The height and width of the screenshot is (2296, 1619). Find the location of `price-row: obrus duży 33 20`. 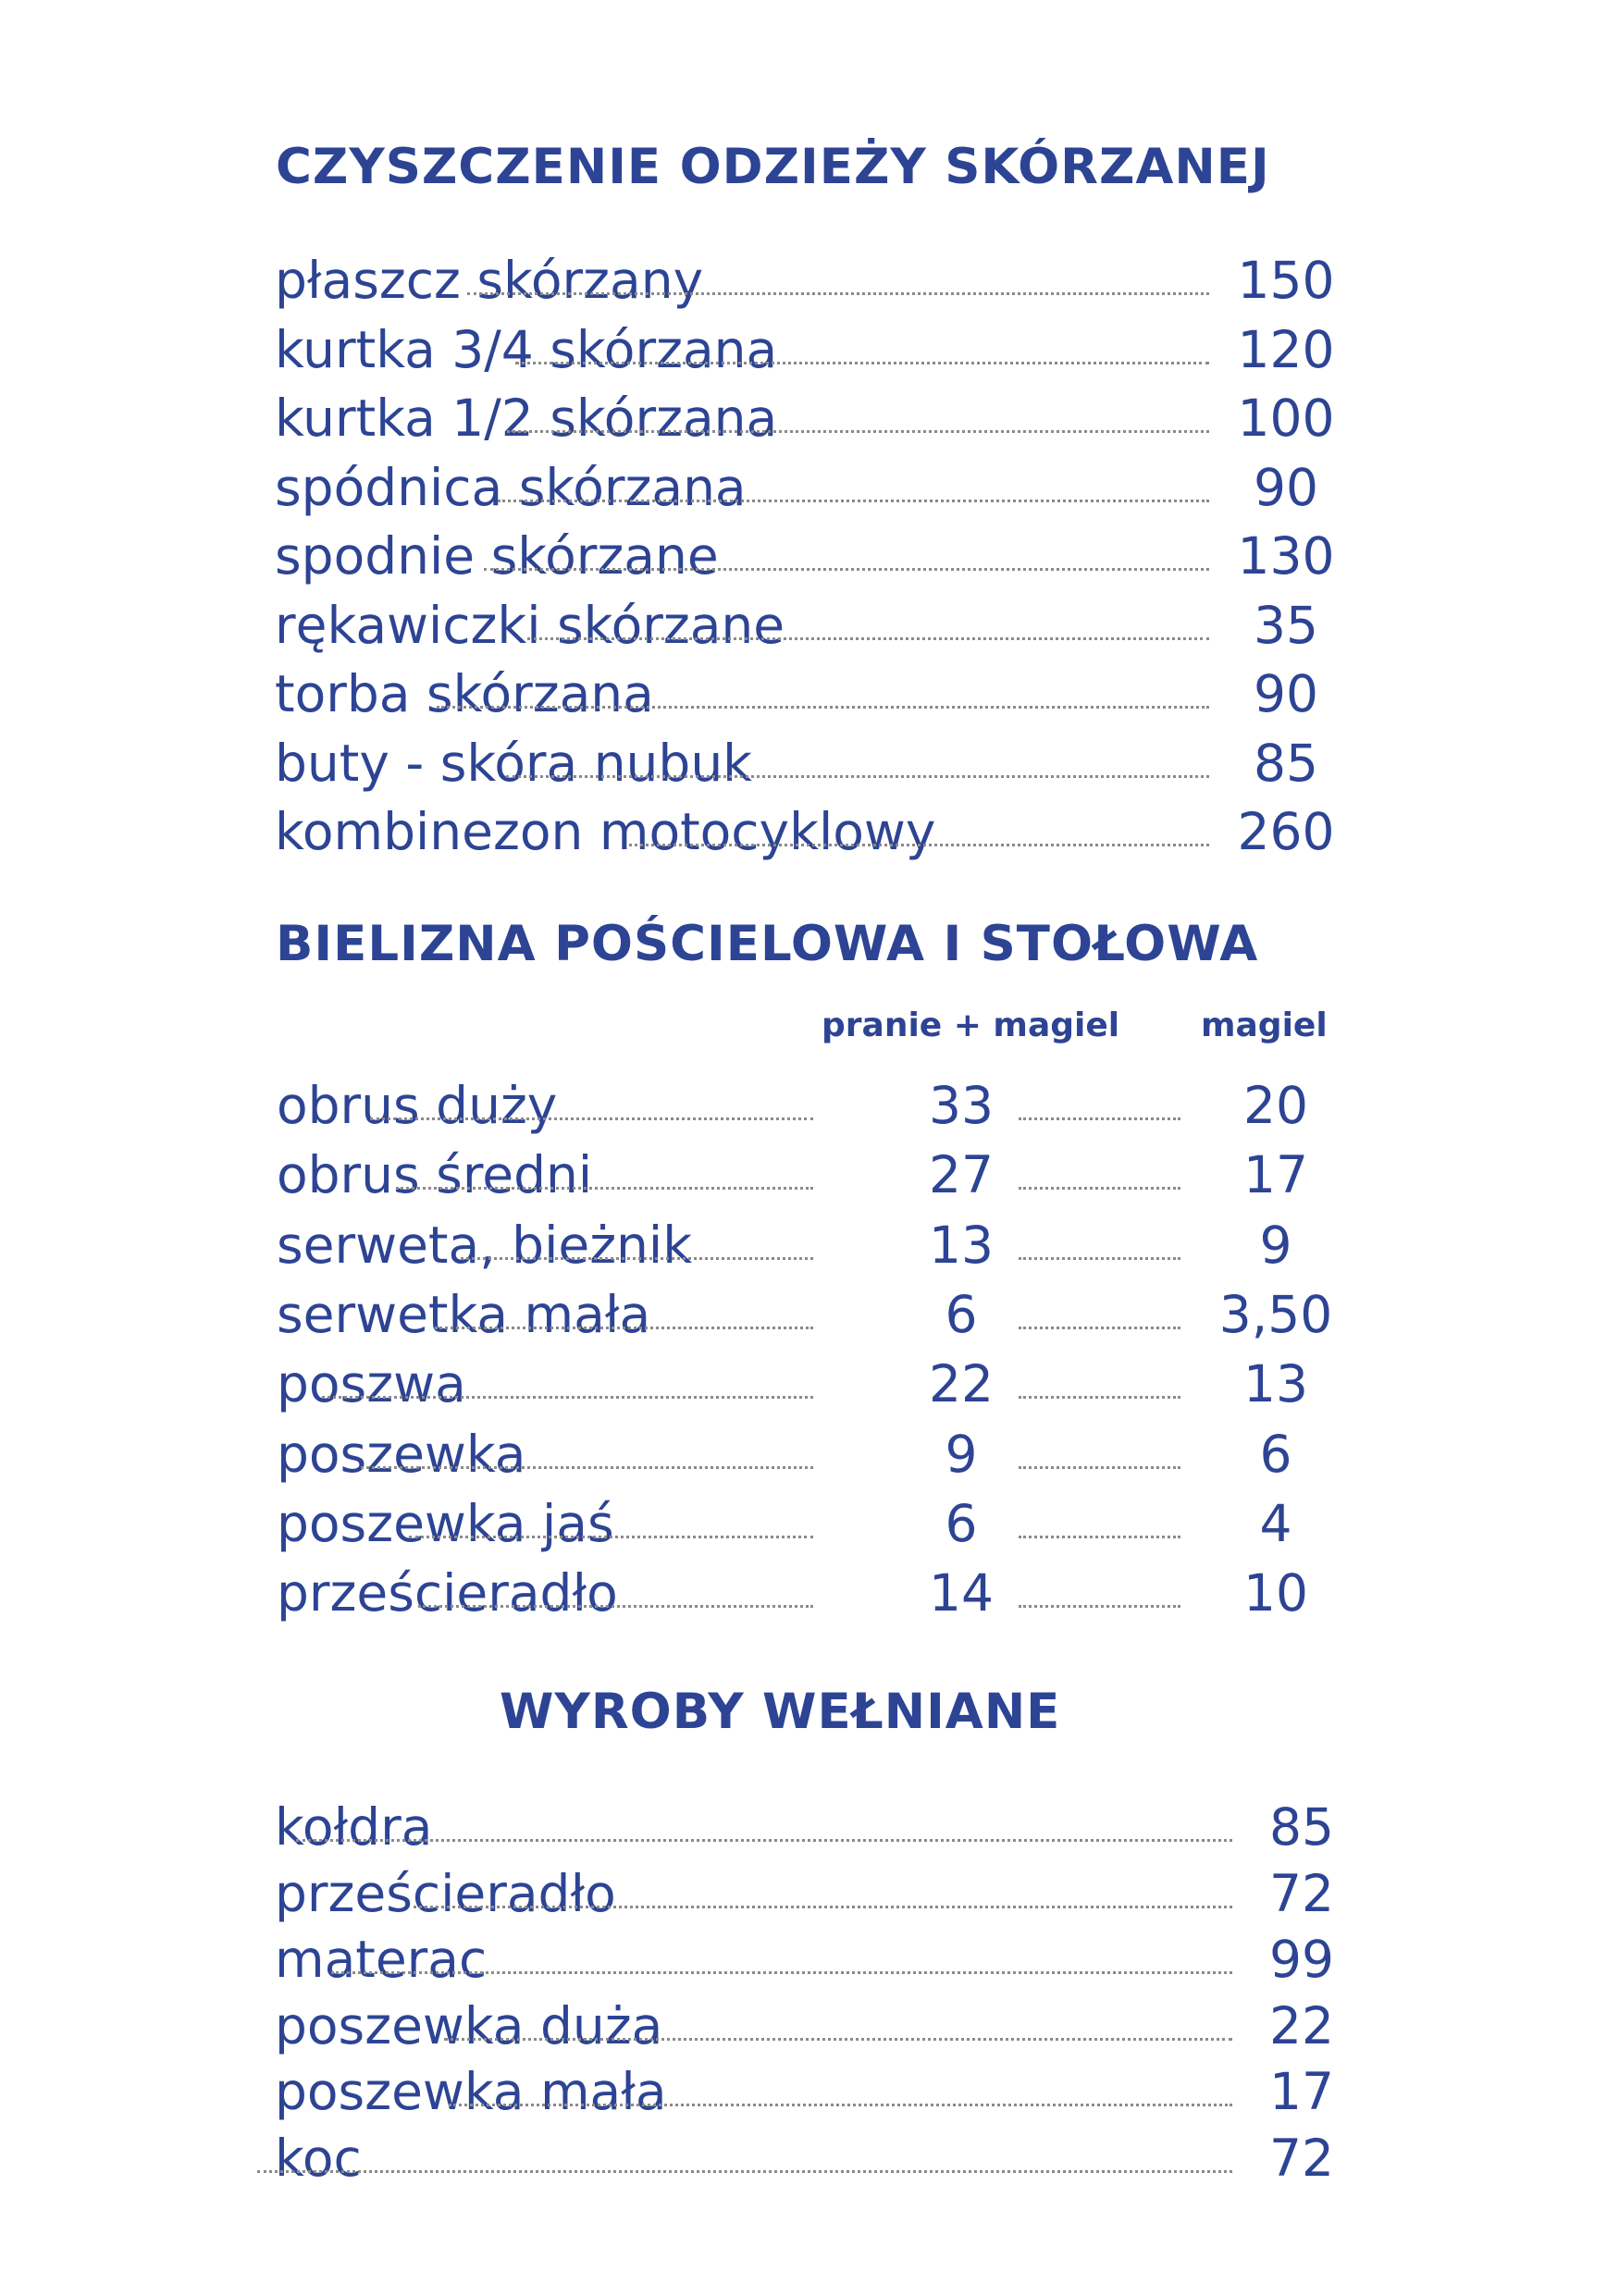

price-row: obrus duży 33 20 is located at coordinates (799, 1105).